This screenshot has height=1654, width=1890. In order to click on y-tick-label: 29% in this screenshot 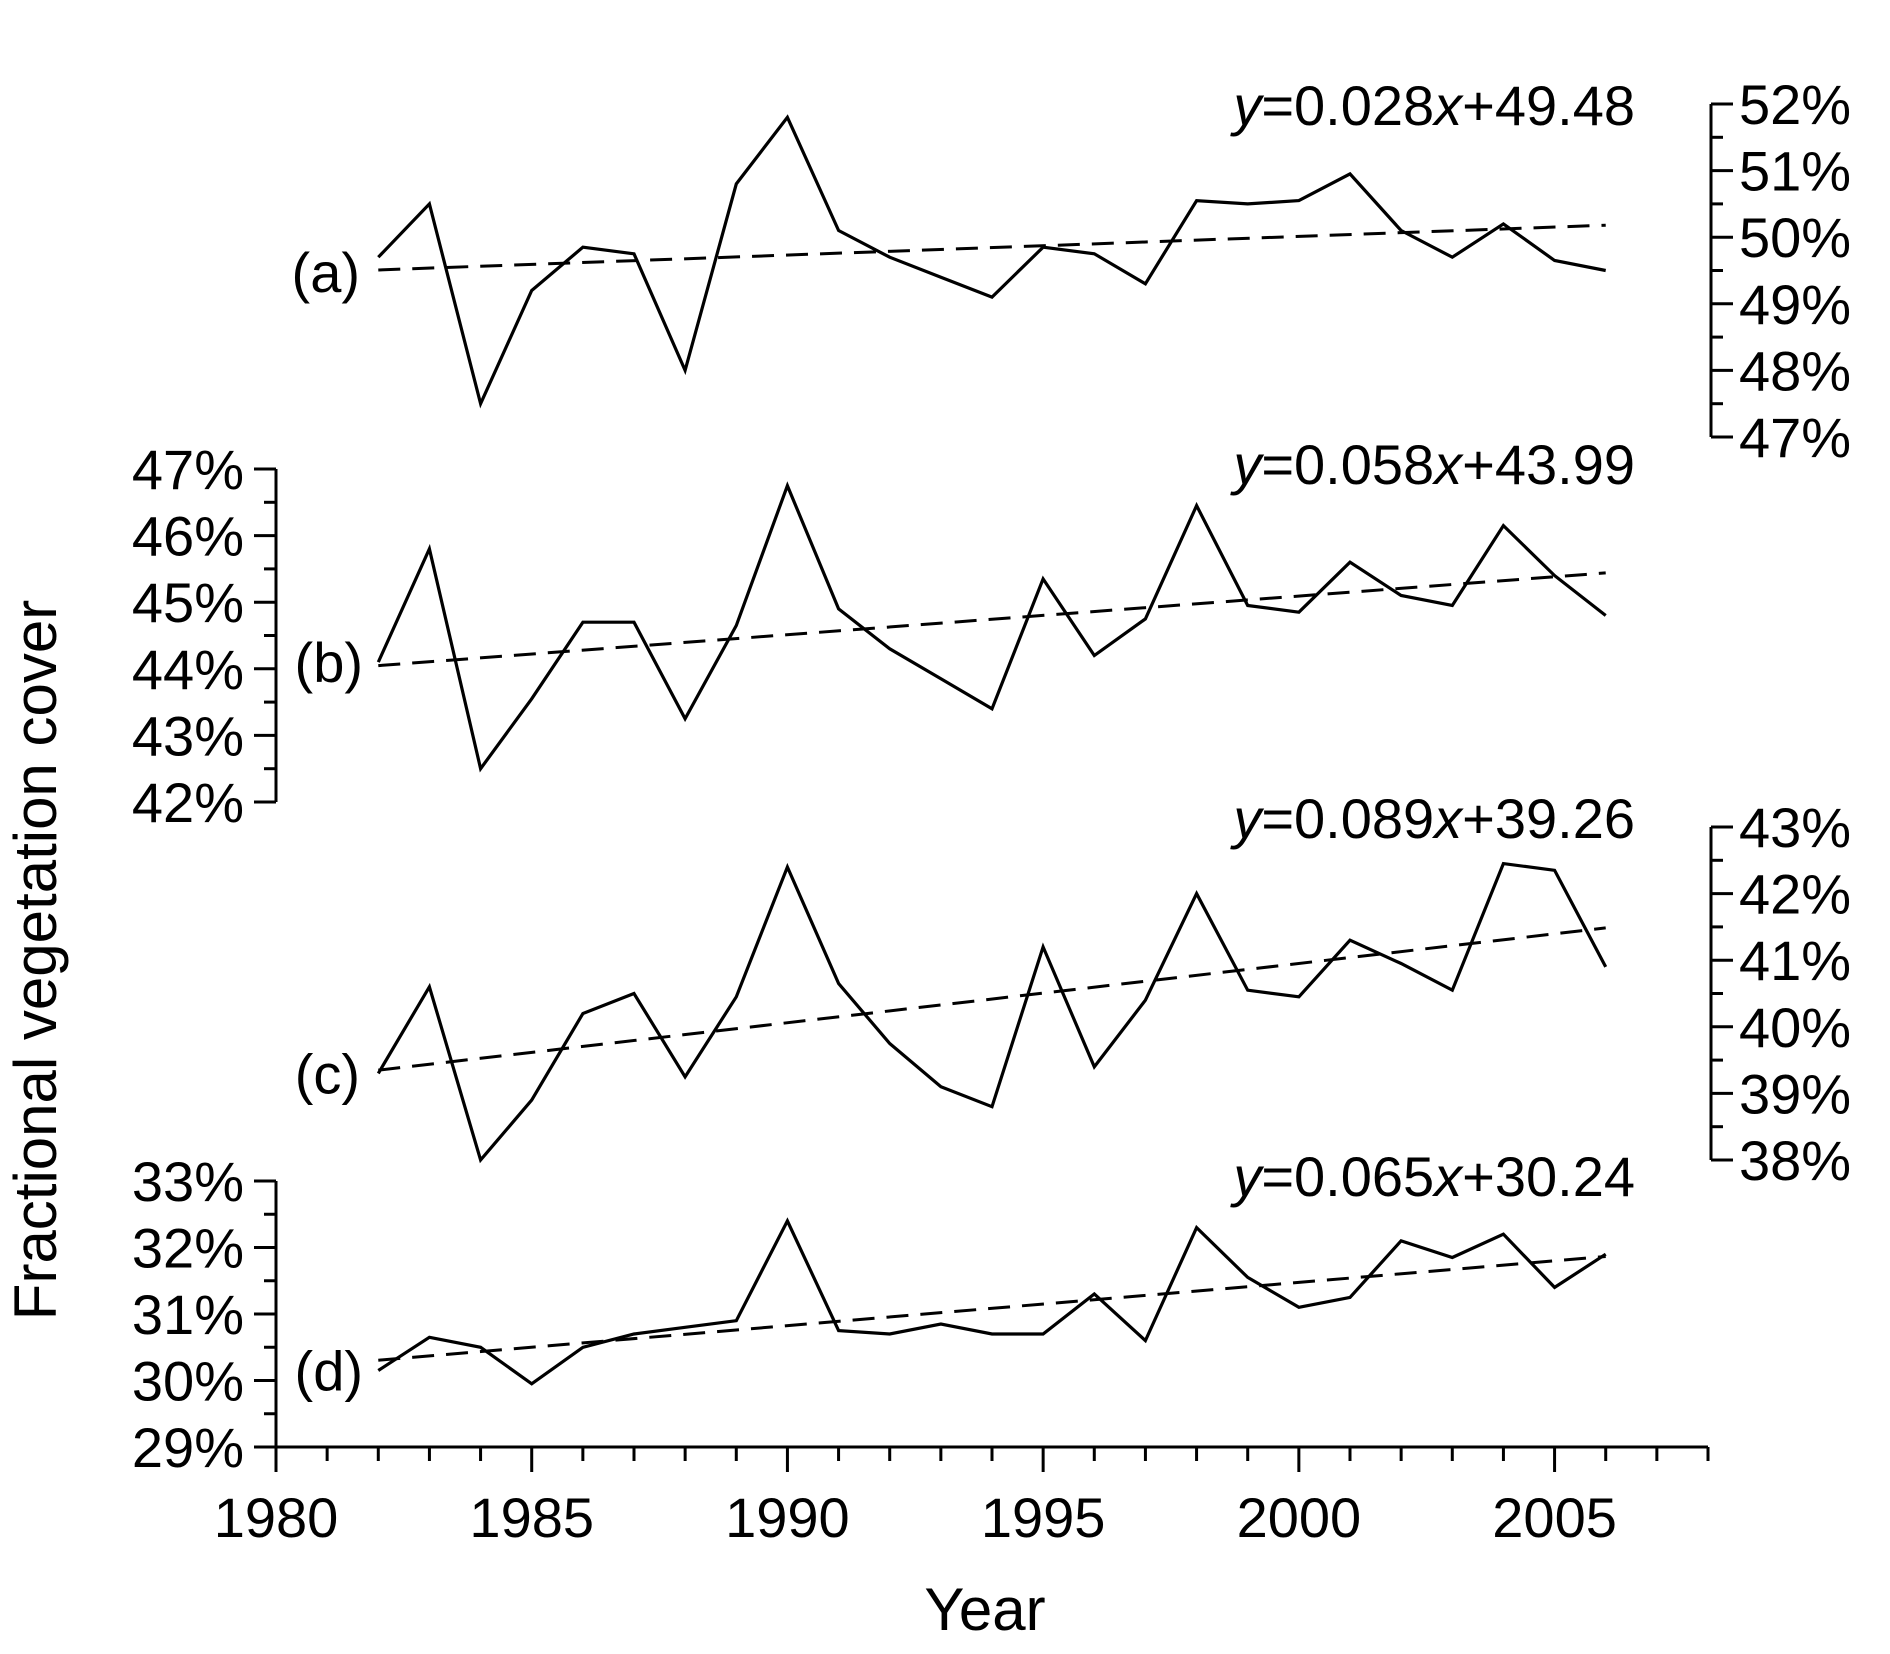, I will do `click(188, 1447)`.